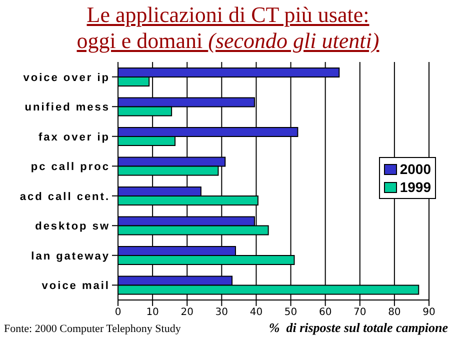  Describe the element at coordinates (415, 169) in the screenshot. I see `legend-label: 2000` at that location.